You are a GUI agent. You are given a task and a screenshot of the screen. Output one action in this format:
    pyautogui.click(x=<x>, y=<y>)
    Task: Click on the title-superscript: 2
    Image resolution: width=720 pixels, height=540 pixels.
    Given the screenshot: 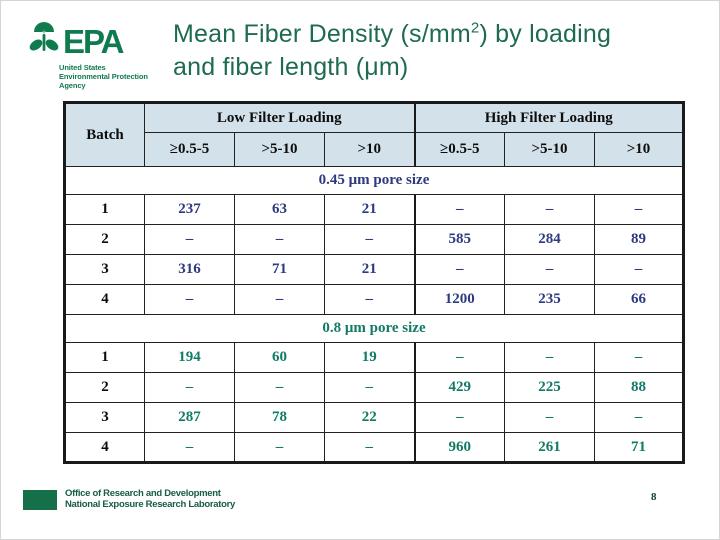 What is the action you would take?
    pyautogui.click(x=475, y=28)
    